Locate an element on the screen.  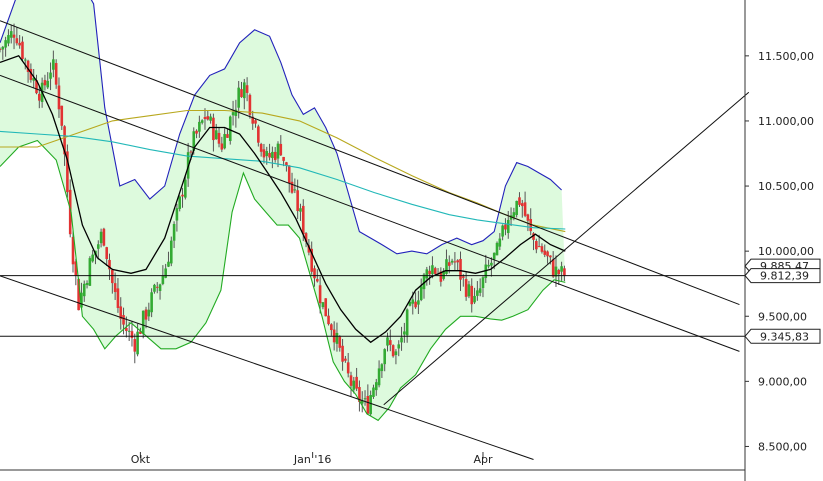
price-tag-label: 9.345,83 is located at coordinates (784, 336).